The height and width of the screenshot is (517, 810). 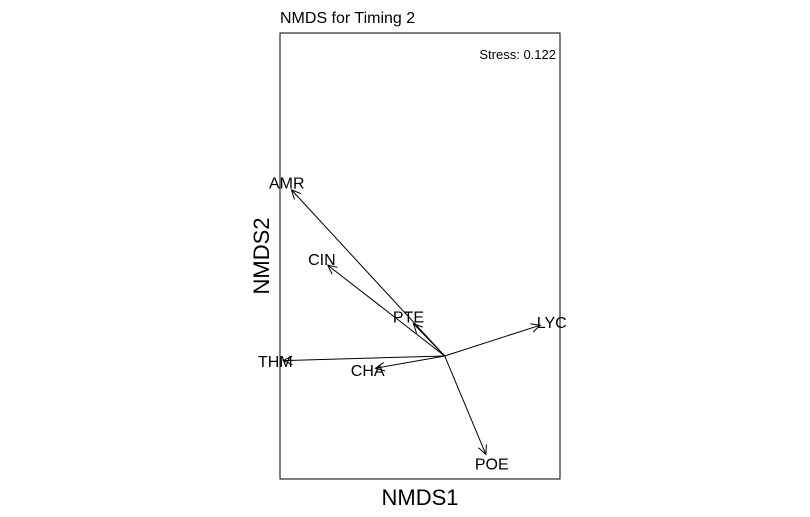 What do you see at coordinates (347, 18) in the screenshot?
I see `chart-title: NMDS for Timing 2` at bounding box center [347, 18].